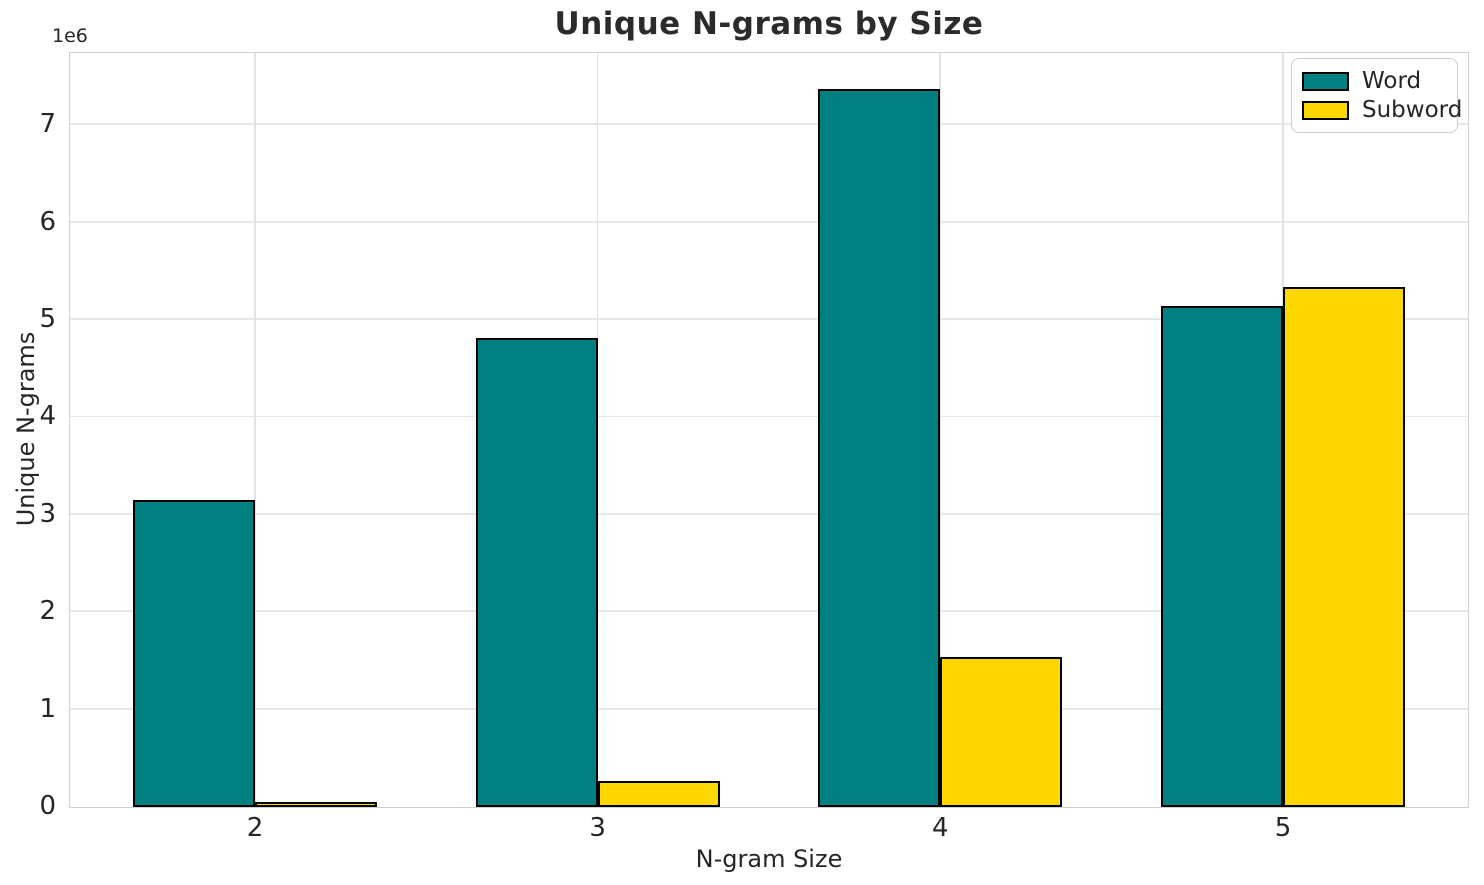 The width and height of the screenshot is (1484, 885). Describe the element at coordinates (47, 124) in the screenshot. I see `y-tick-label: 7` at that location.